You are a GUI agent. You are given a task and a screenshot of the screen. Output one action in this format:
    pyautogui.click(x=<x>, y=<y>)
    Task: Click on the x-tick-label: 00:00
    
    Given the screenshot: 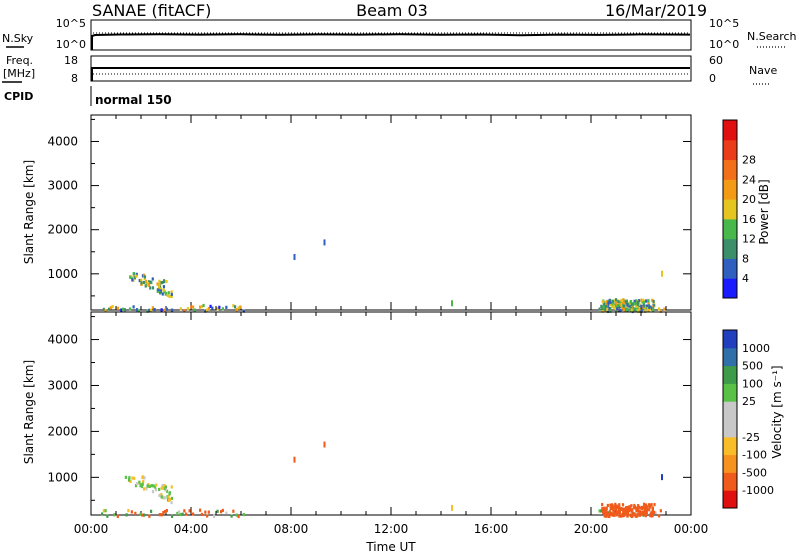 What is the action you would take?
    pyautogui.click(x=691, y=529)
    